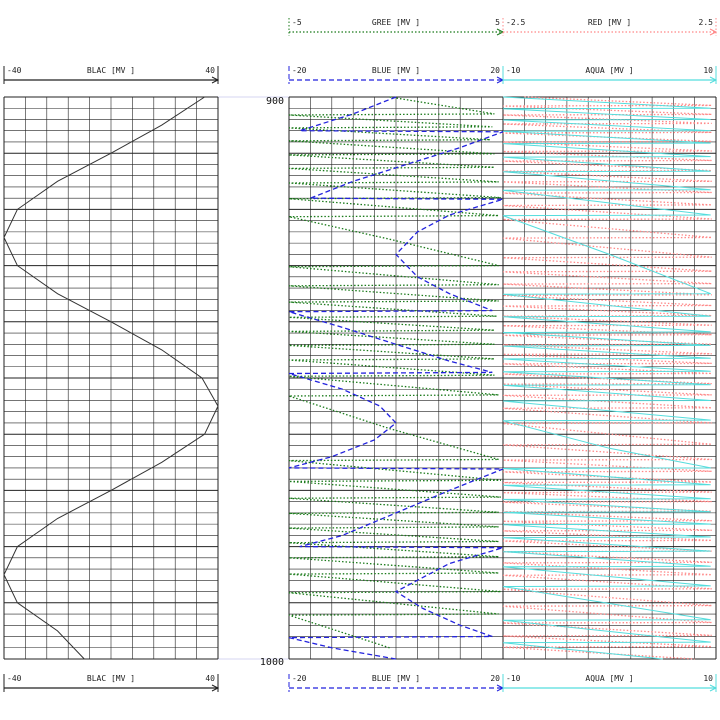 The image size is (720, 720). I want to click on header-bottom-blac: -40 40 BLAC [MV ], so click(111, 683).